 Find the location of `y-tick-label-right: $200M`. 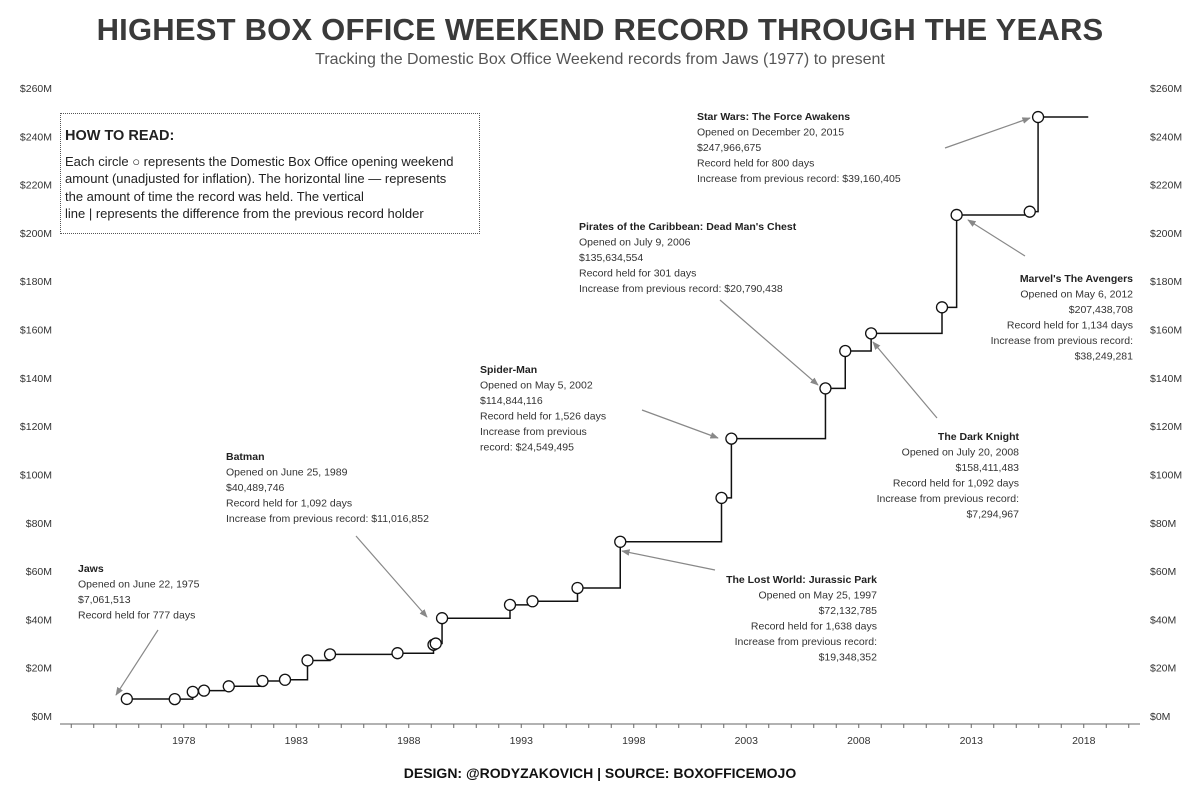

y-tick-label-right: $200M is located at coordinates (1166, 234).